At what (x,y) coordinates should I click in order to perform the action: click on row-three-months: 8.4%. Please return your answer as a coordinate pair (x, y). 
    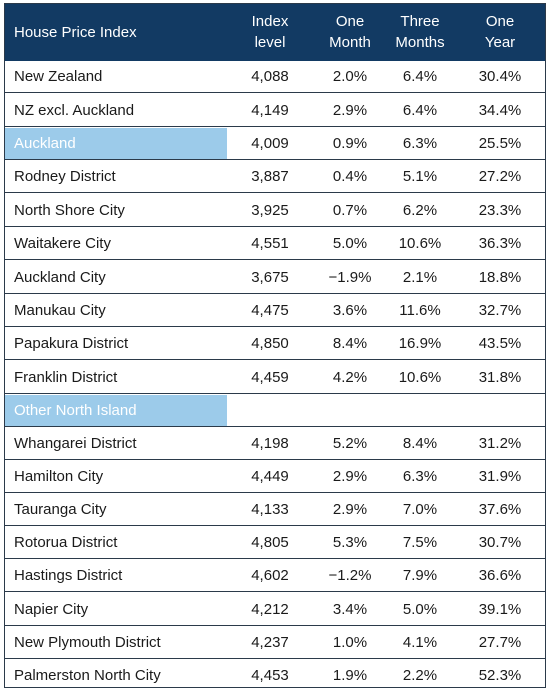
    Looking at the image, I should click on (420, 443).